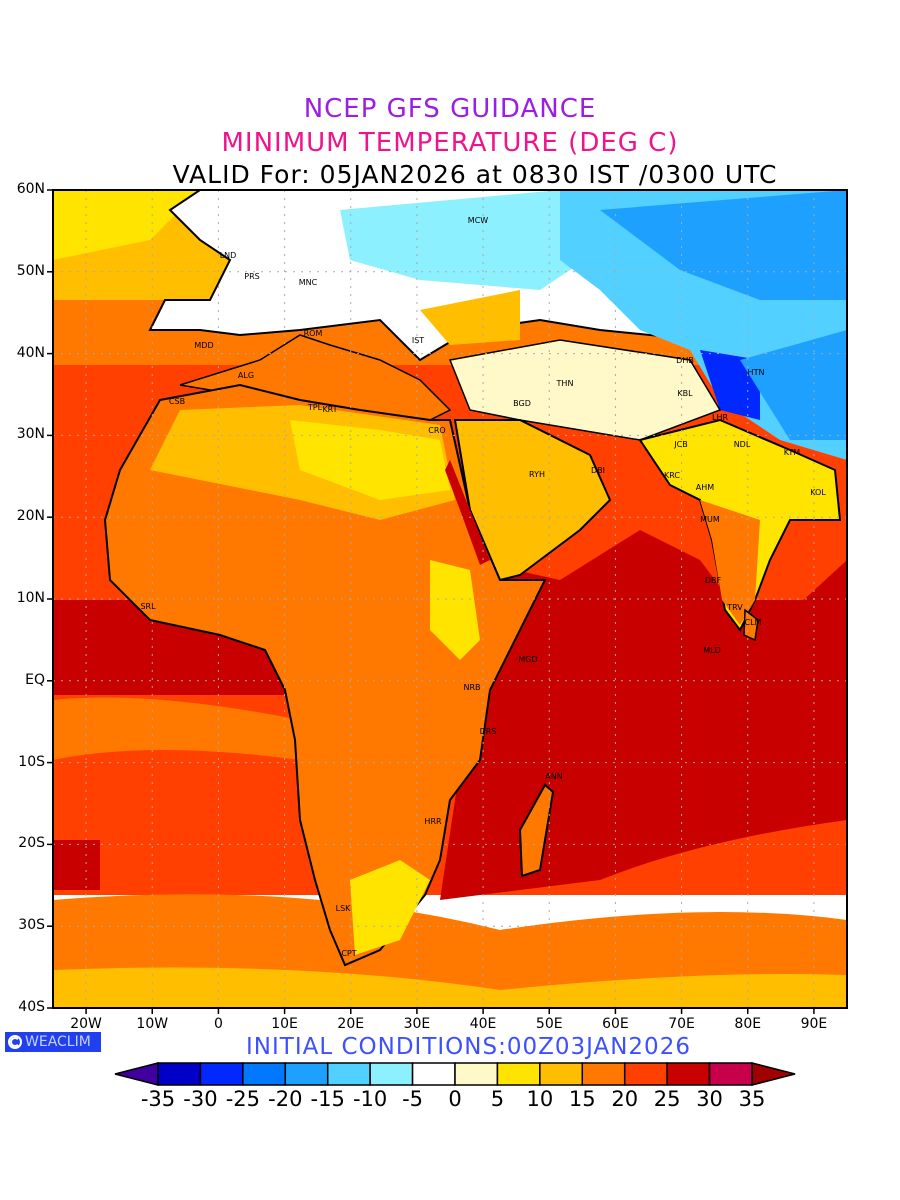 The width and height of the screenshot is (900, 1200). Describe the element at coordinates (681, 1024) in the screenshot. I see `lon-tick-label: 70E` at that location.